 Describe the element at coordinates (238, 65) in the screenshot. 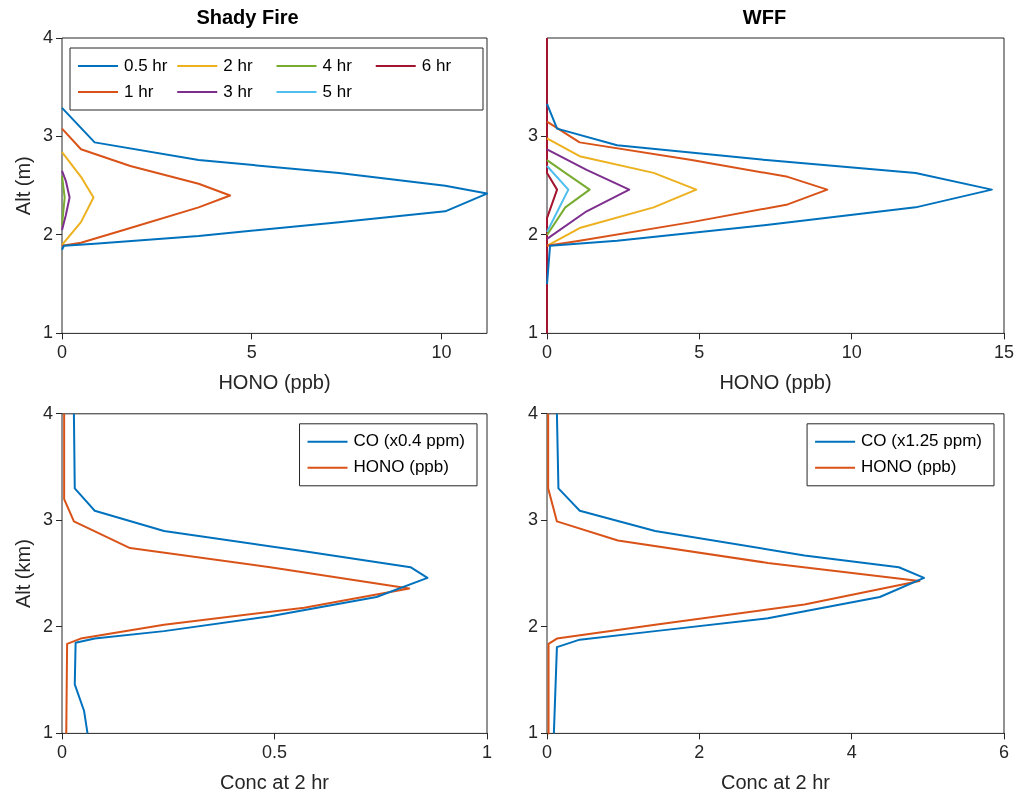

I see `legend-label: 2 hr` at that location.